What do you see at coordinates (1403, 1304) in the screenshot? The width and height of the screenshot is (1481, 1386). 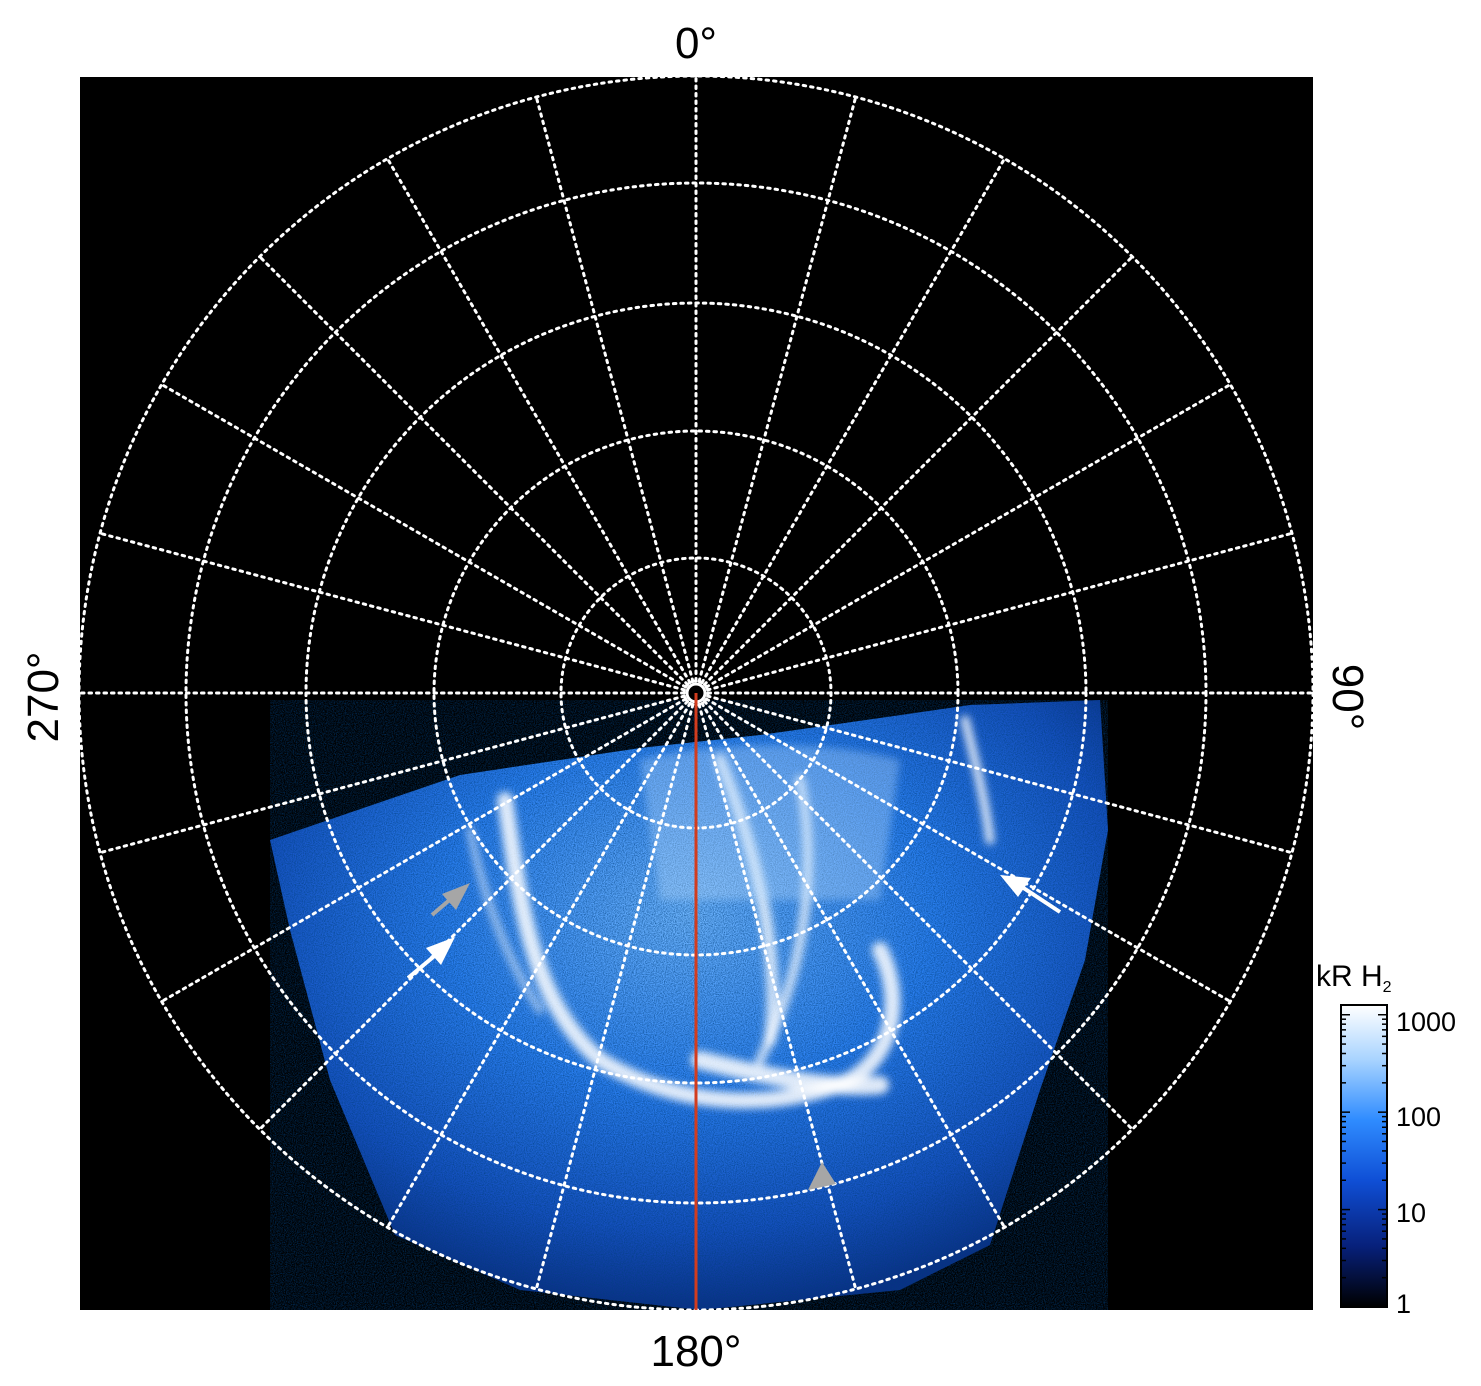 I see `colorbar-tick-1: 1` at bounding box center [1403, 1304].